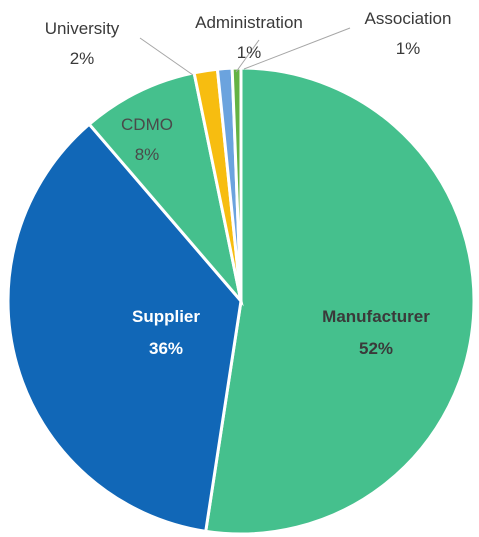 Image resolution: width=479 pixels, height=537 pixels. I want to click on slice-value-cdmo: 8%, so click(147, 154).